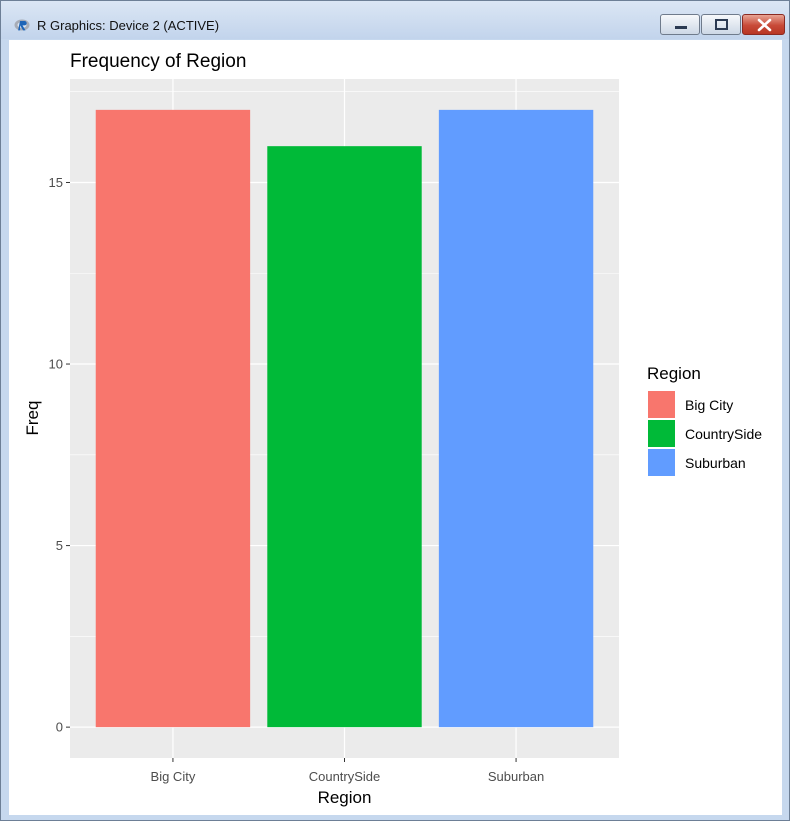 The width and height of the screenshot is (790, 821). What do you see at coordinates (56, 182) in the screenshot?
I see `y-tick-label: 15` at bounding box center [56, 182].